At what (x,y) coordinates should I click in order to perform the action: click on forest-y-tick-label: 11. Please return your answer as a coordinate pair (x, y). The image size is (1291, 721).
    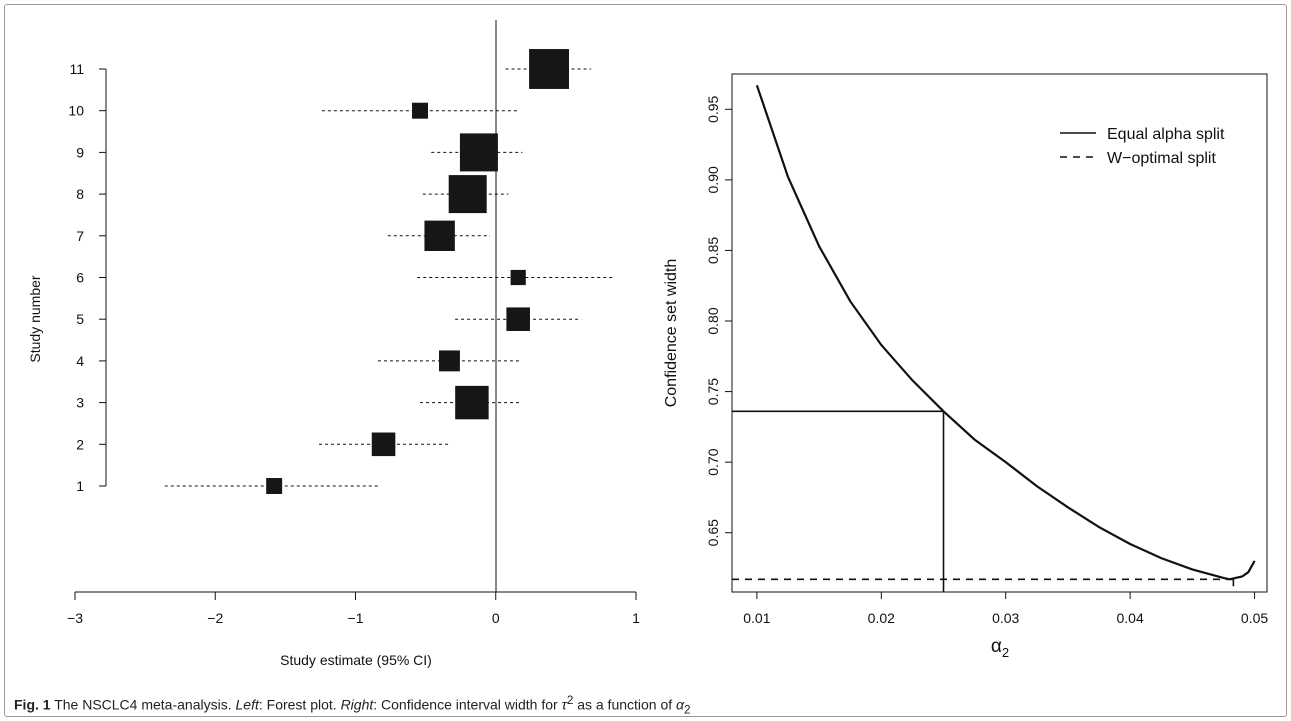
    Looking at the image, I should click on (76, 69).